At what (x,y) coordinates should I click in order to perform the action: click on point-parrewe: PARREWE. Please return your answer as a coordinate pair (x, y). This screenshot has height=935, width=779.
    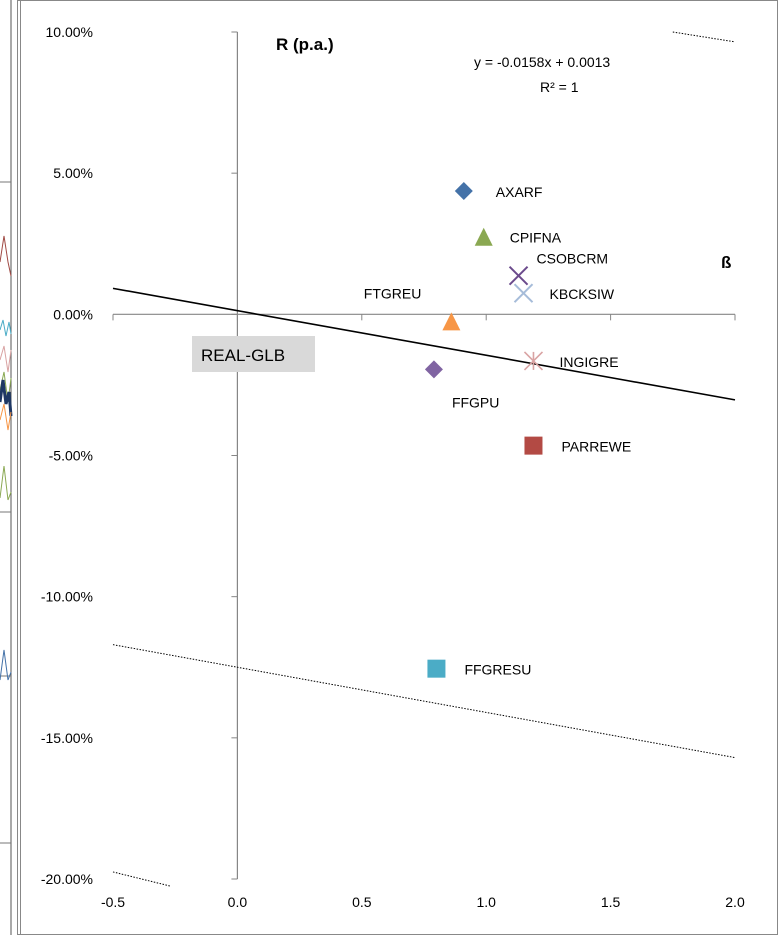
    Looking at the image, I should click on (577, 445).